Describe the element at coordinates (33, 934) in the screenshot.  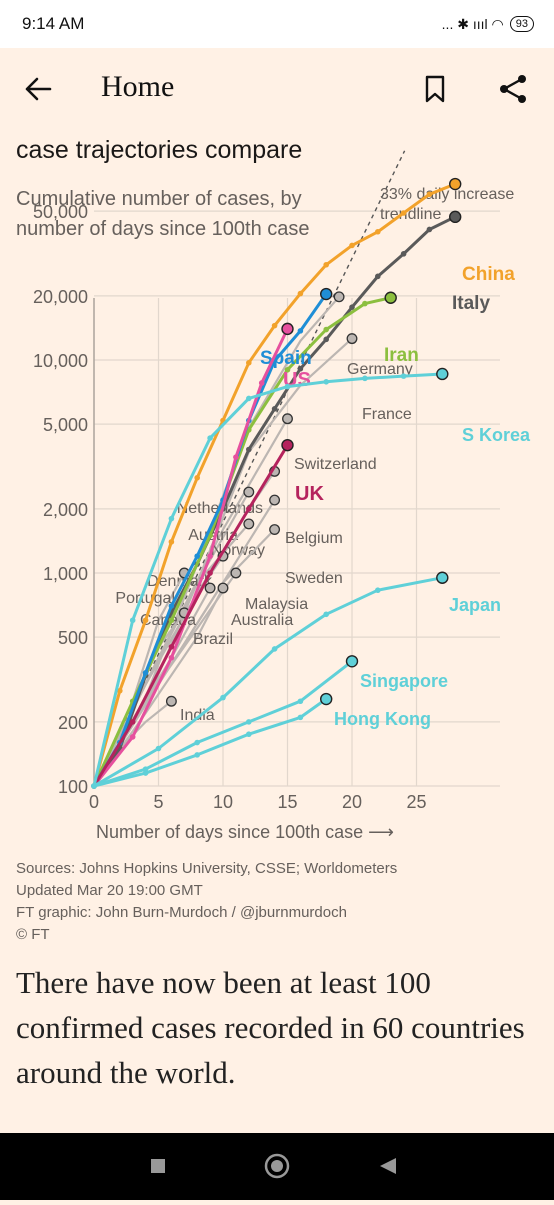
I see `copyright-line: © FT` at that location.